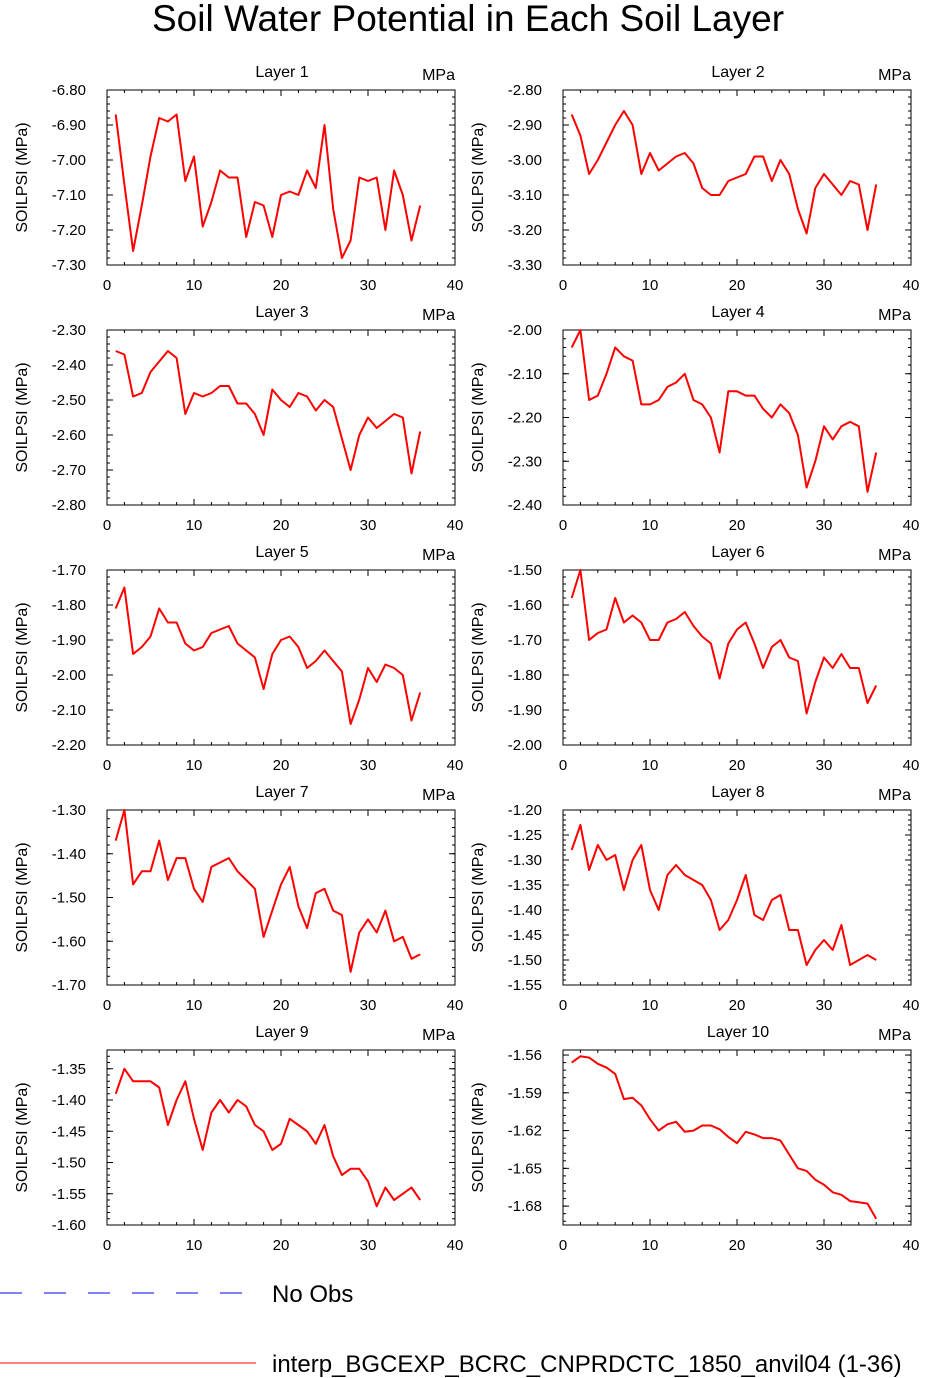 The image size is (927, 1378). What do you see at coordinates (69, 230) in the screenshot?
I see `y-tick-label: -7.20` at bounding box center [69, 230].